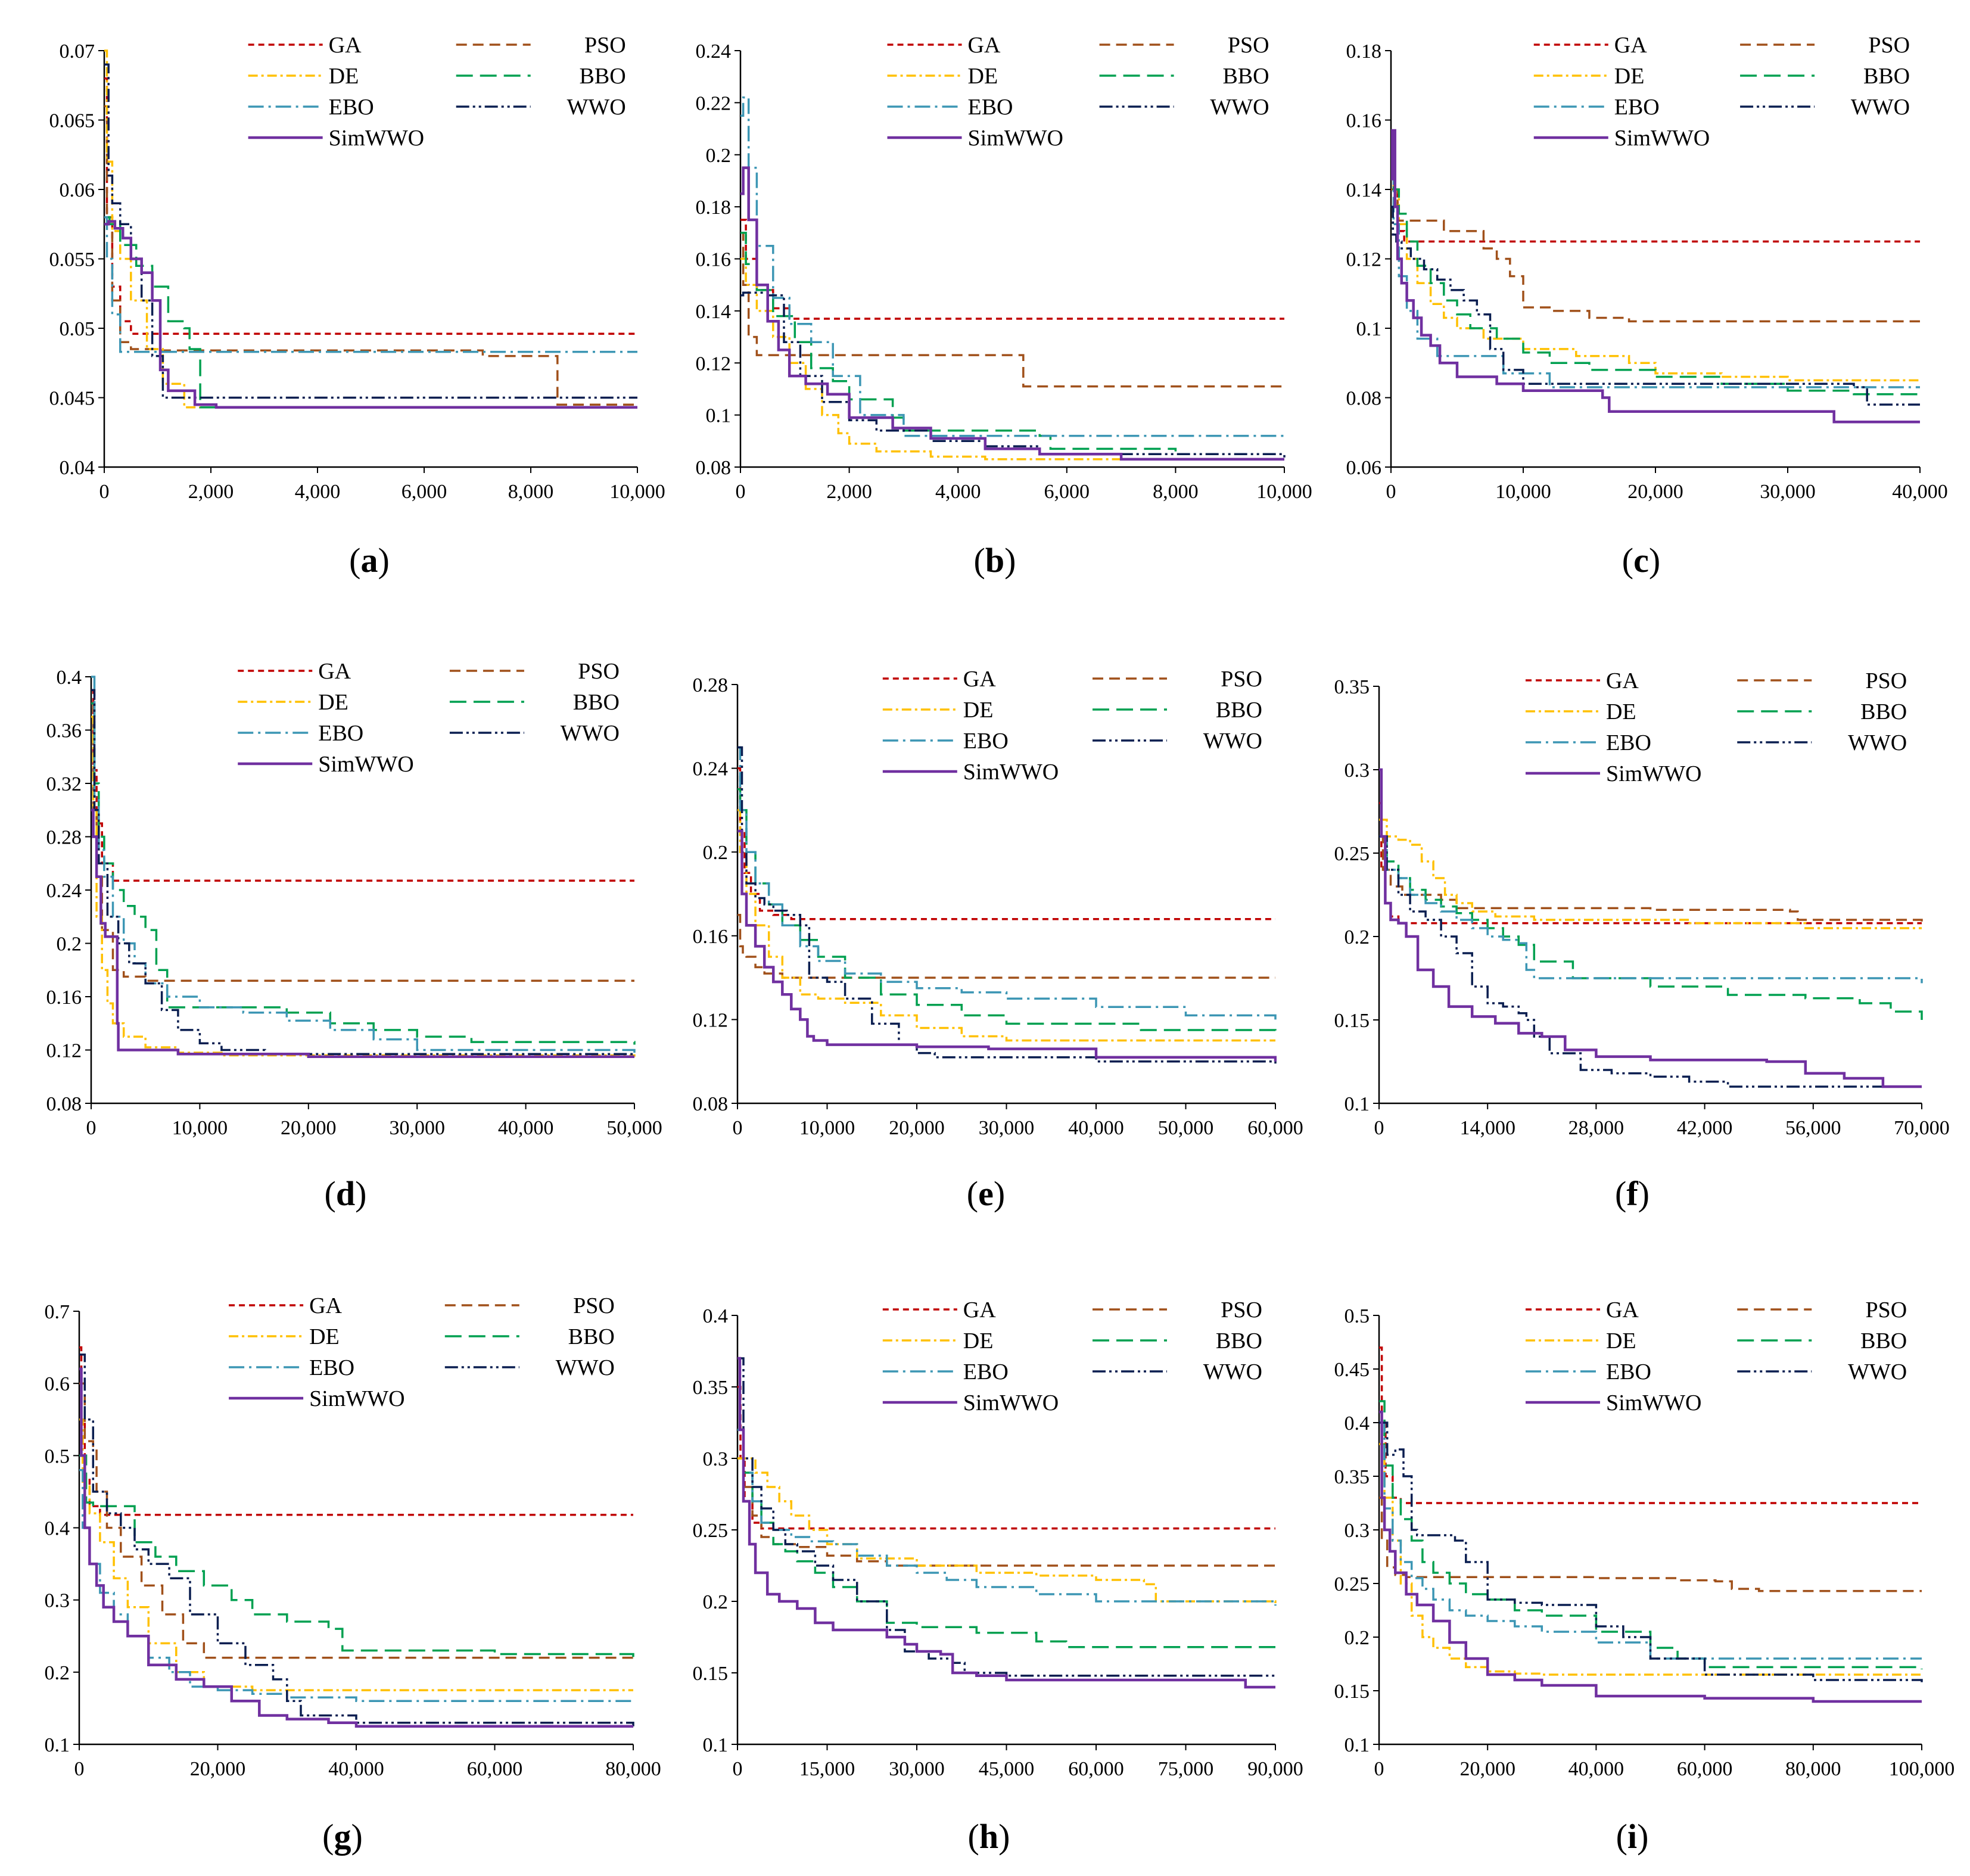 The image size is (1970, 1876). I want to click on x-tick-label: 100,000, so click(1922, 1769).